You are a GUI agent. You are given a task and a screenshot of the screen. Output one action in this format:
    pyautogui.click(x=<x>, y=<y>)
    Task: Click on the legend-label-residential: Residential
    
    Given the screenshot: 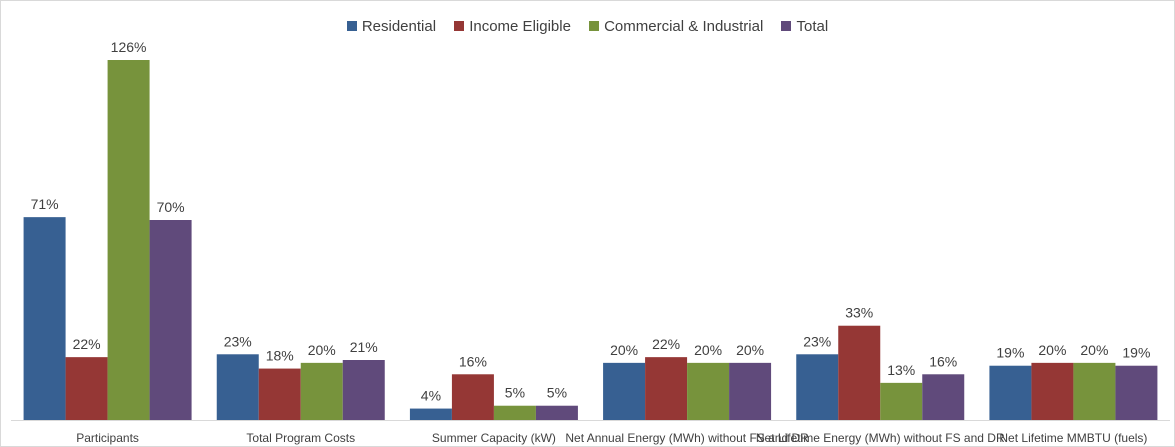 What is the action you would take?
    pyautogui.click(x=399, y=26)
    